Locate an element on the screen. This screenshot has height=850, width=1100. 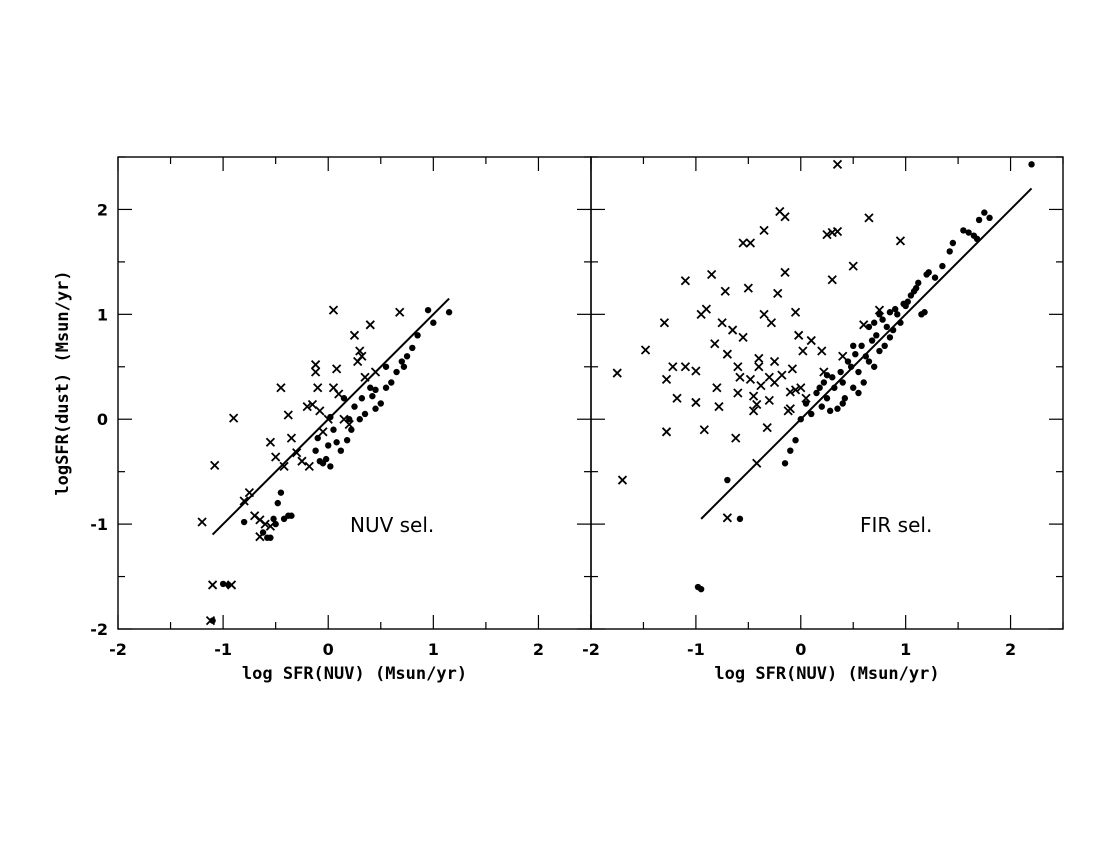
left-y-tick-label: 2 is located at coordinates (102, 209).